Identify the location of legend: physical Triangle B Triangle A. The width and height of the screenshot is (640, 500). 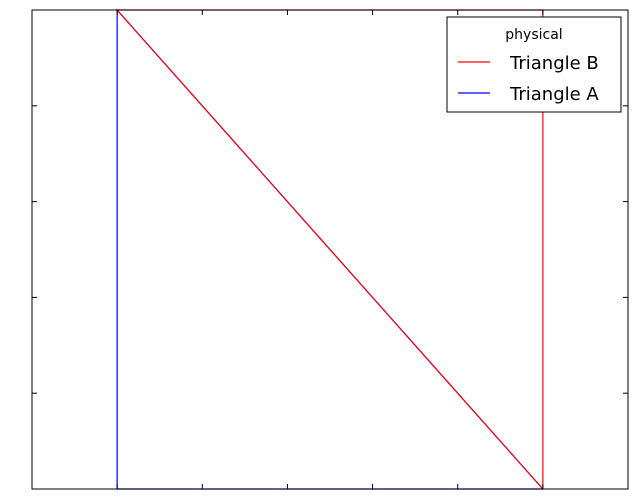
(534, 64).